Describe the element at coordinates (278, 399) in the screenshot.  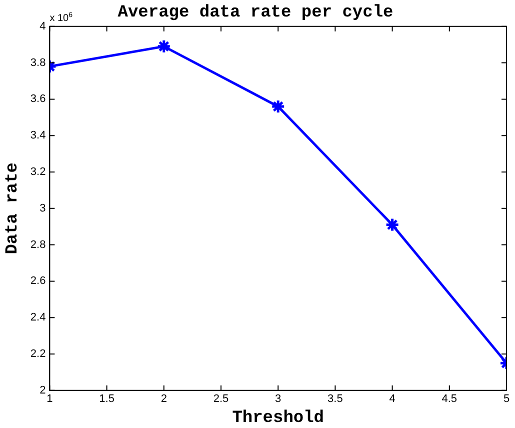
I see `x-tick-label: 3` at that location.